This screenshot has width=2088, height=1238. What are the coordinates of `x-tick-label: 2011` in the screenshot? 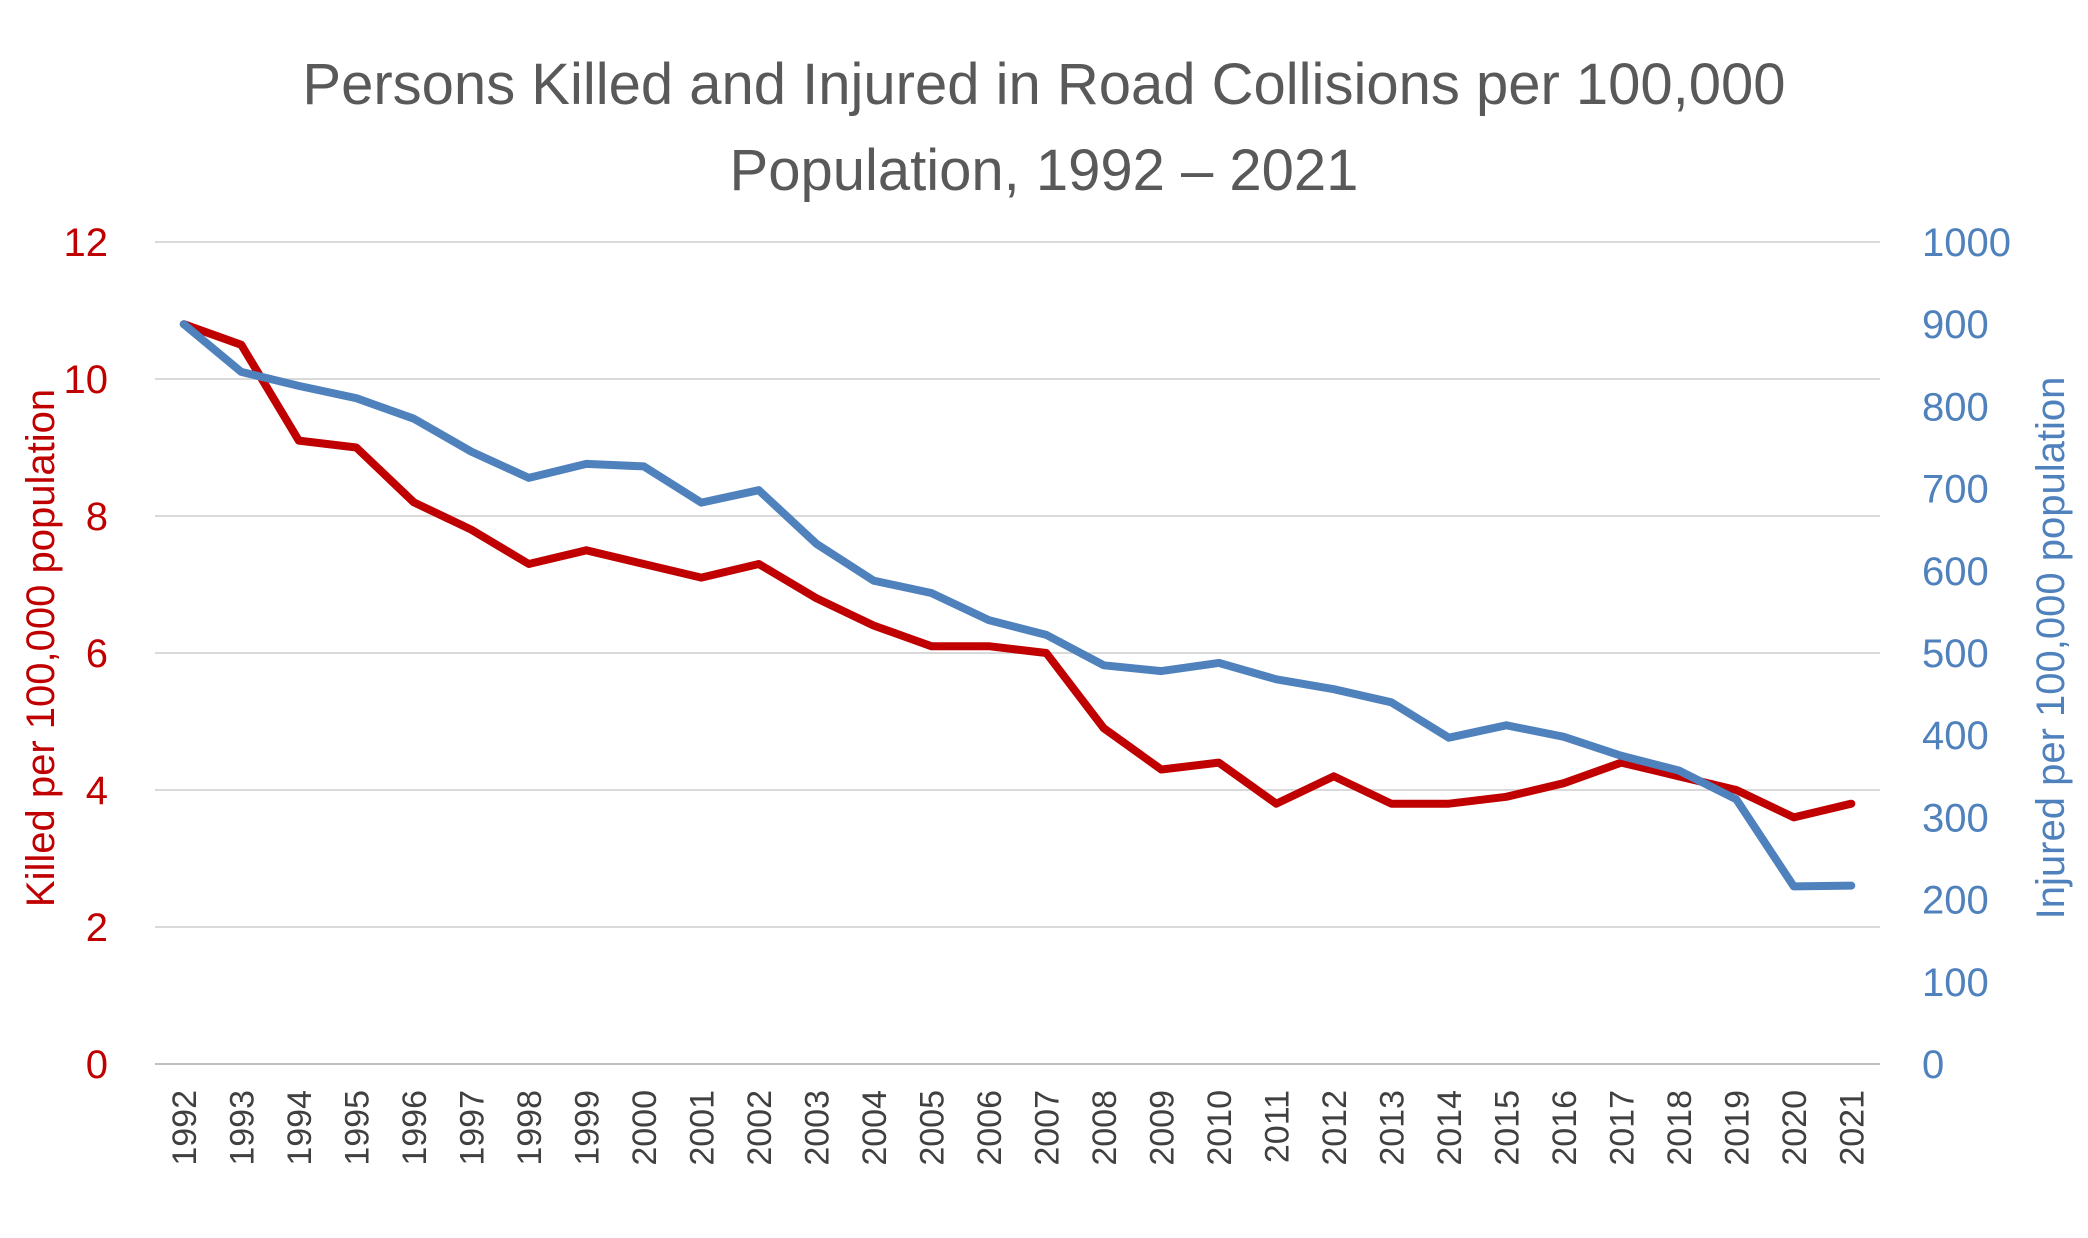 It's located at (1277, 1126).